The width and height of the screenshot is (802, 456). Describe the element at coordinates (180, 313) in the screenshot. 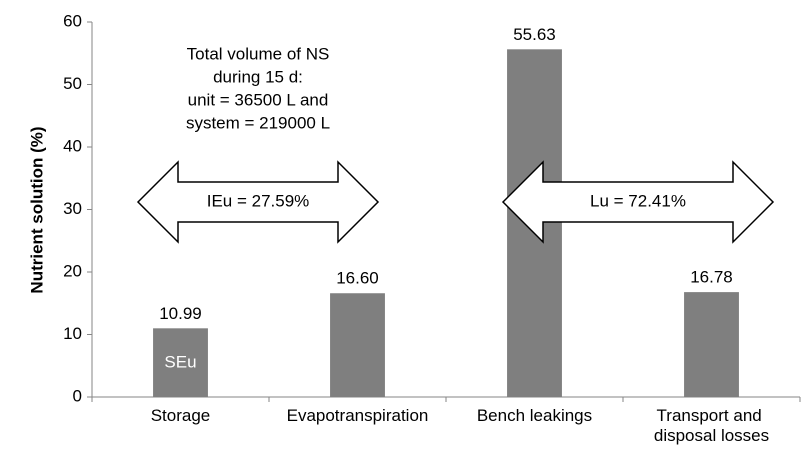

I see `data-label: 10.99` at that location.